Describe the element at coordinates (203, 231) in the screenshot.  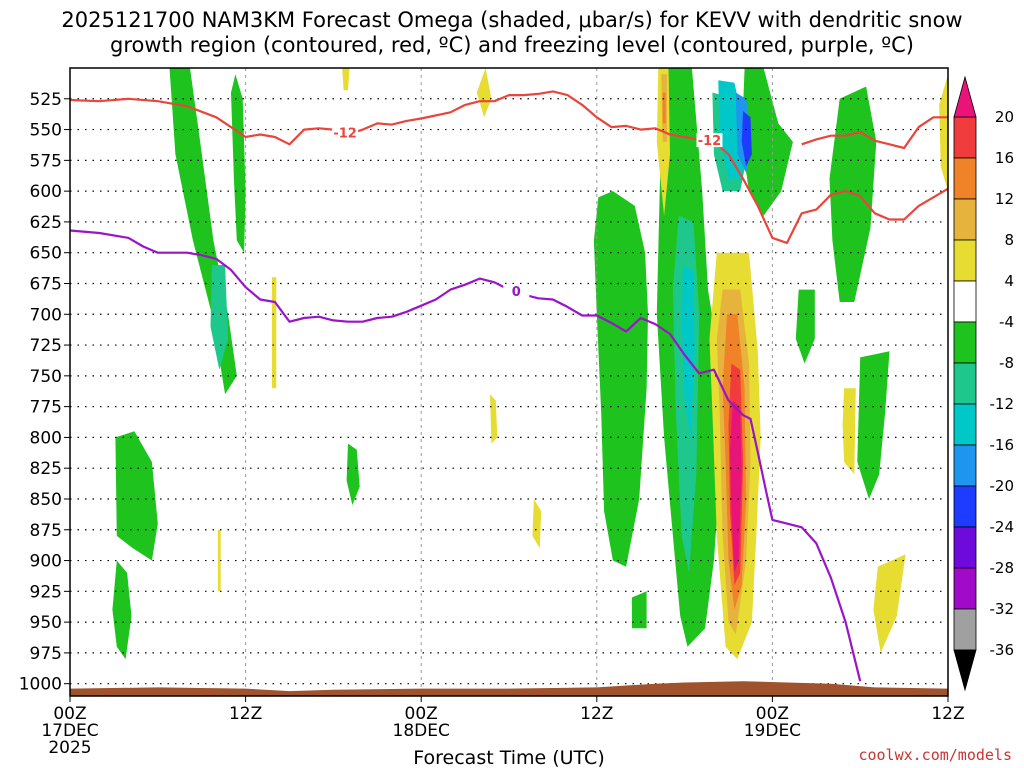
I see `omega-region-up_-8-0` at that location.